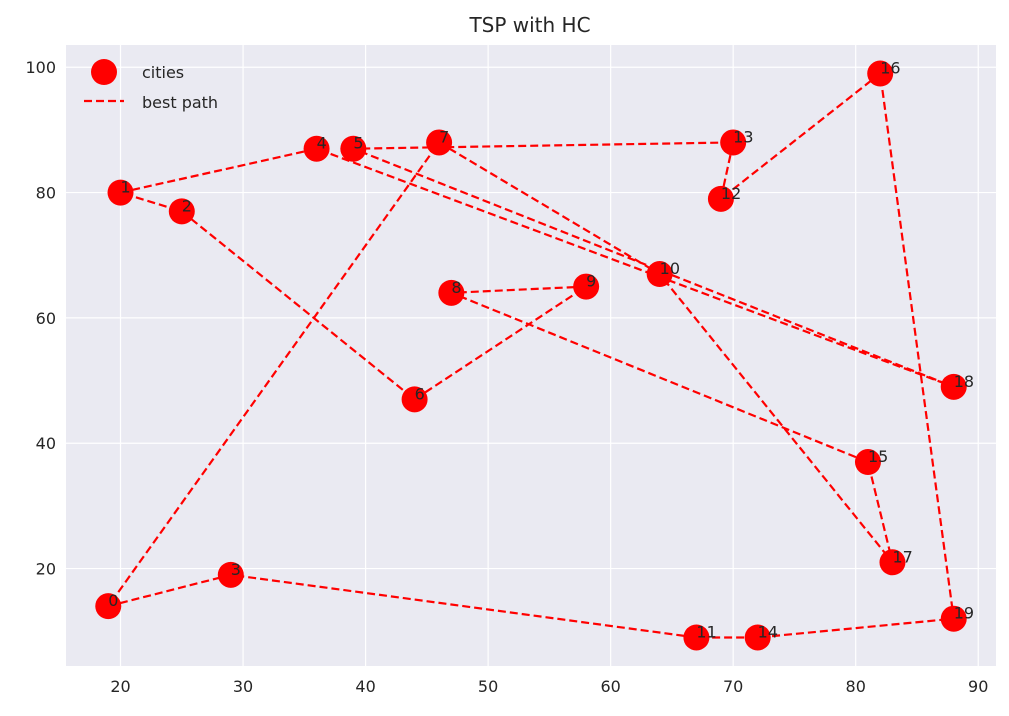 This screenshot has width=1009, height=716. Describe the element at coordinates (733, 686) in the screenshot. I see `x-tick-label: 70` at that location.